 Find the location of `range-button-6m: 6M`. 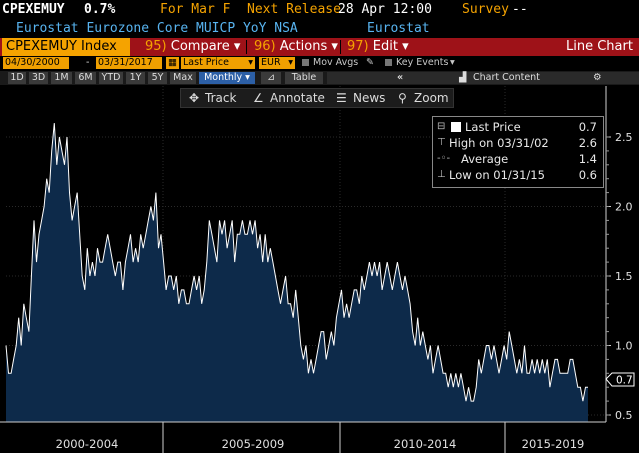

range-button-6m: 6M is located at coordinates (85, 78).